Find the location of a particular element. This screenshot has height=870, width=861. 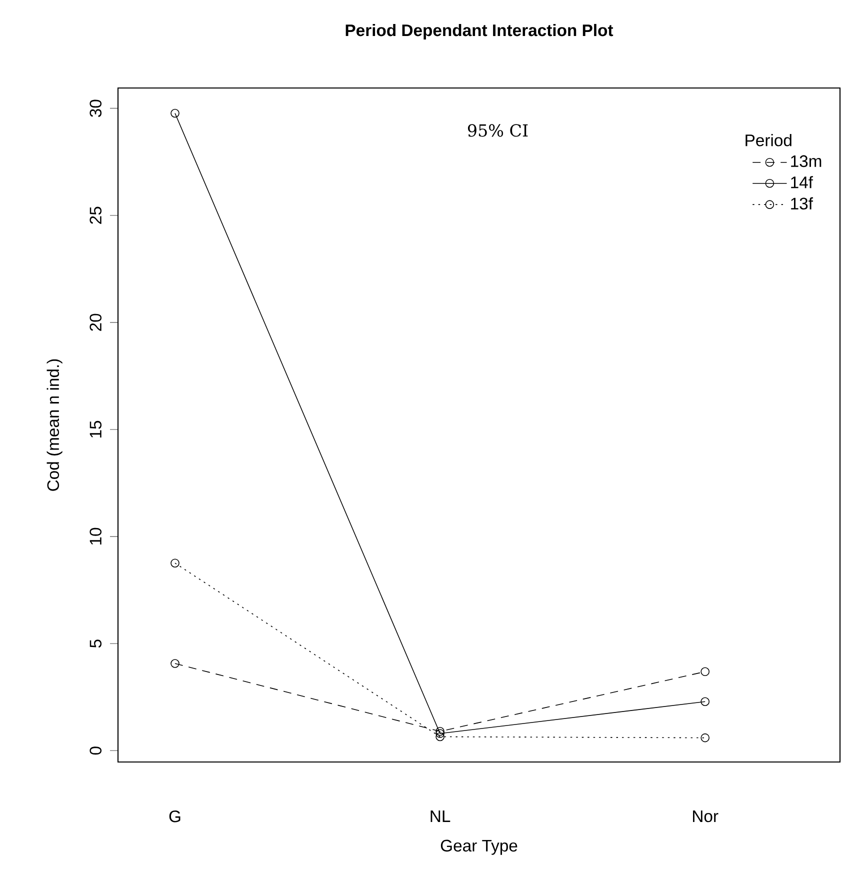

chart-title: Period Dependant Interaction Plot is located at coordinates (480, 32).